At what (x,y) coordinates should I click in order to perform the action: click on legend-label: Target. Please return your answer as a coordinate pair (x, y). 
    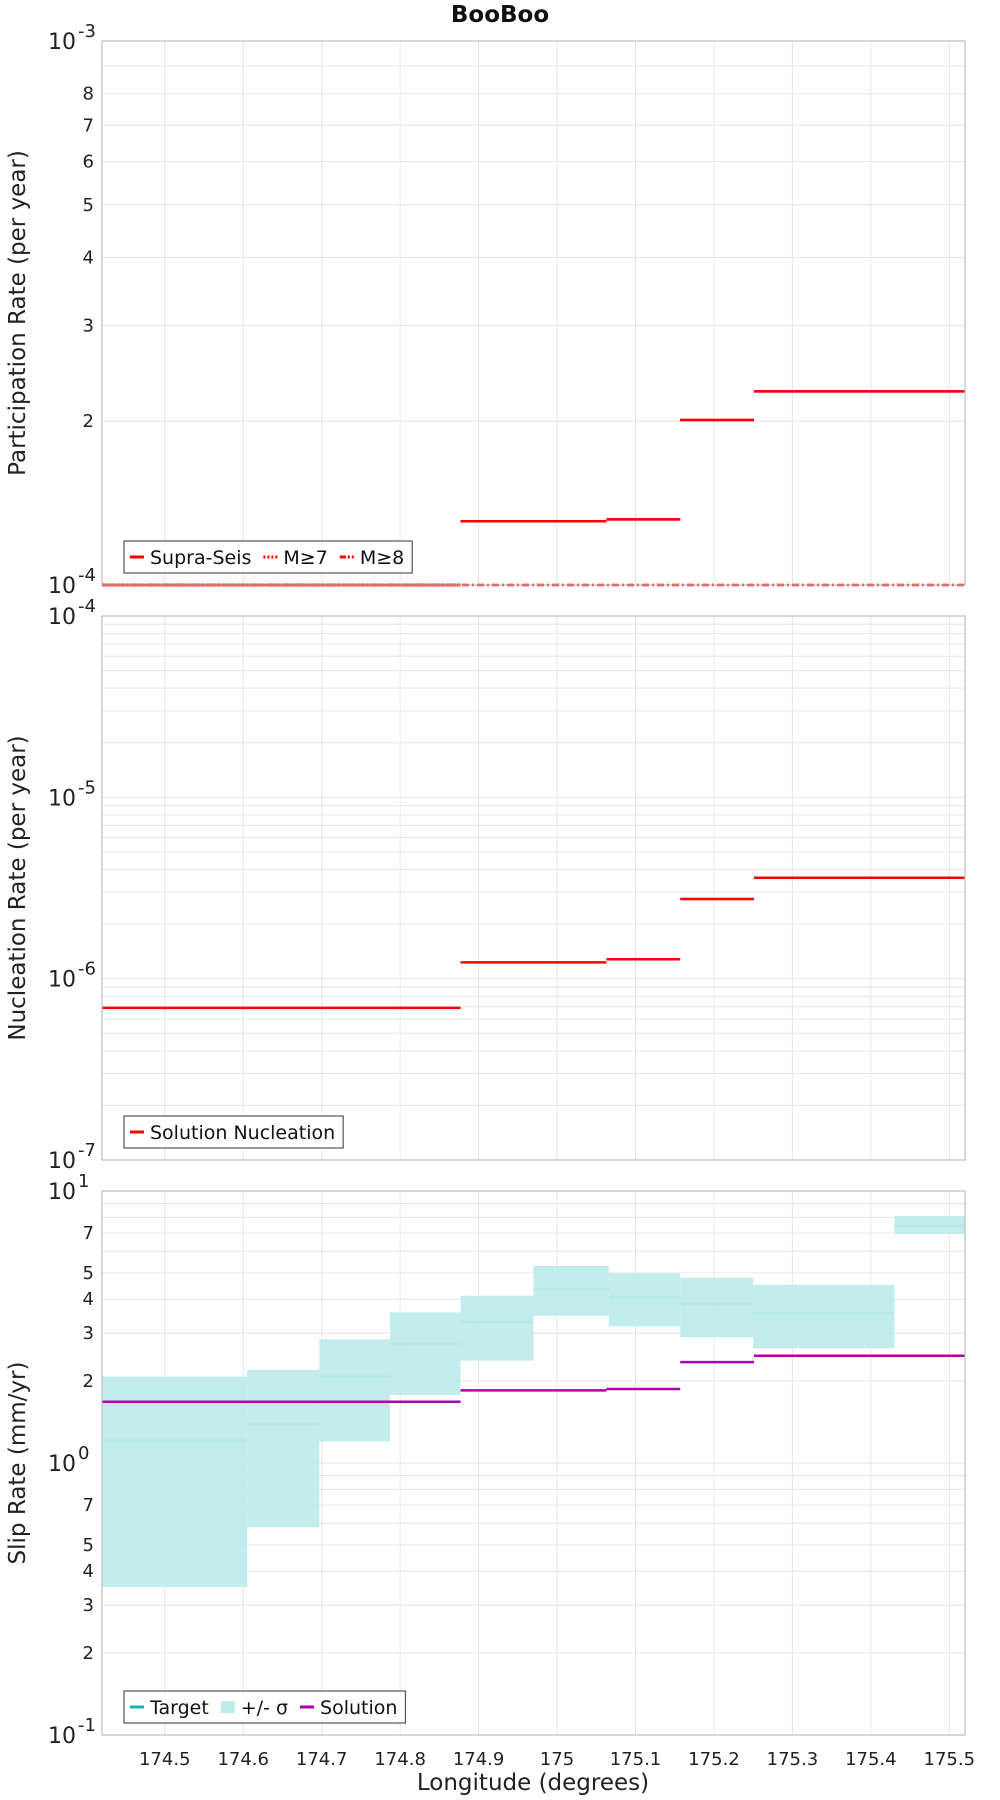
    Looking at the image, I should click on (179, 1708).